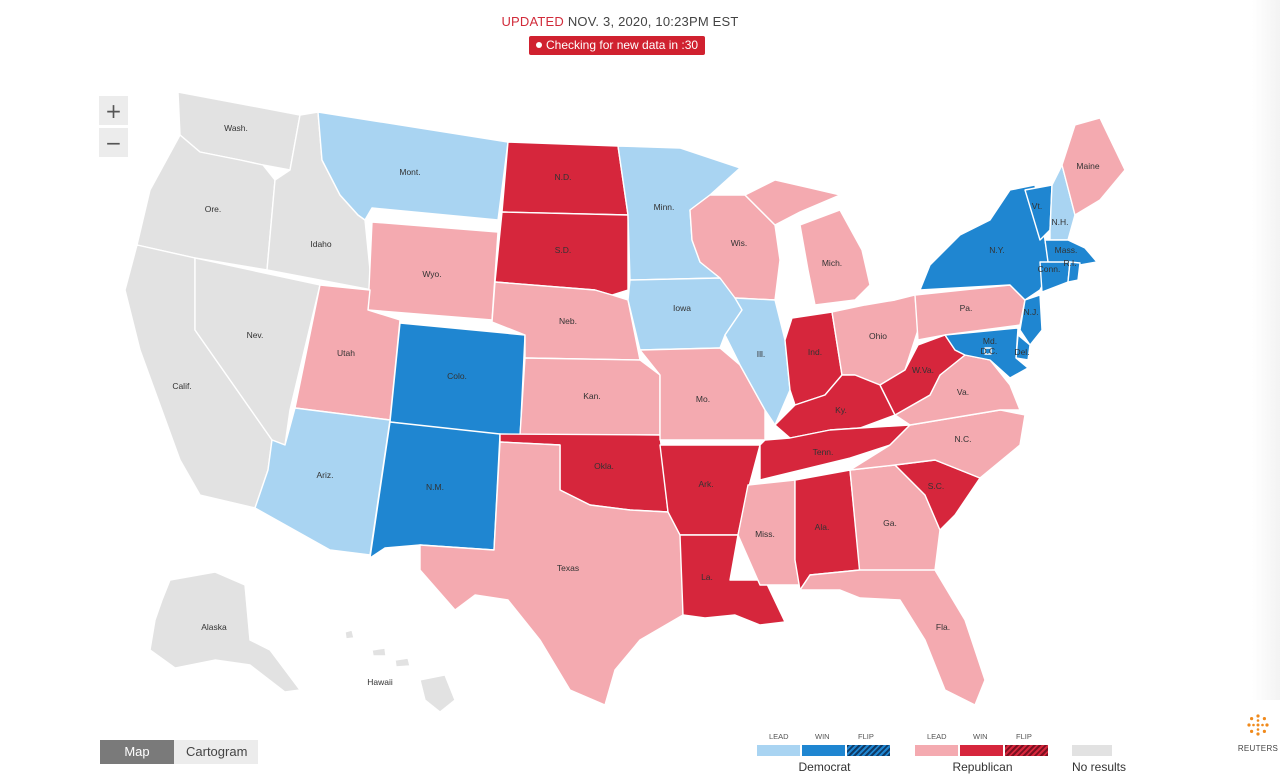 The height and width of the screenshot is (778, 1280). I want to click on label-nh: N.H., so click(1060, 222).